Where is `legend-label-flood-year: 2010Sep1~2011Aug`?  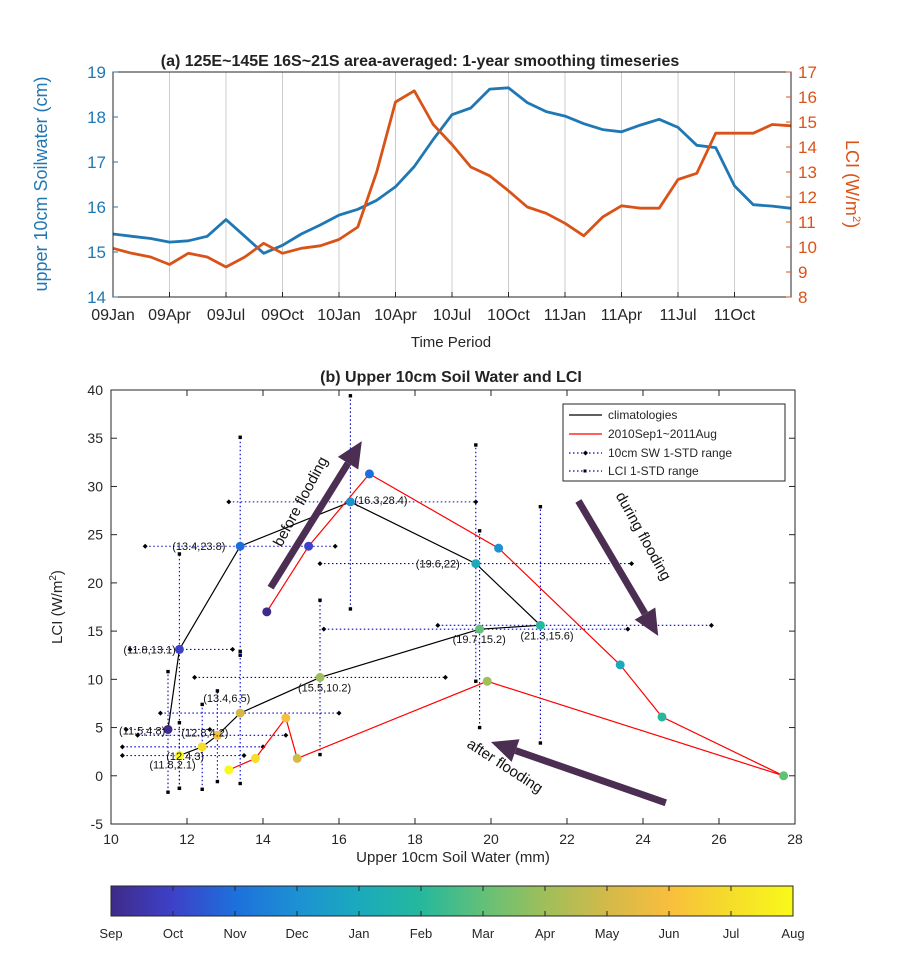
legend-label-flood-year: 2010Sep1~2011Aug is located at coordinates (662, 434).